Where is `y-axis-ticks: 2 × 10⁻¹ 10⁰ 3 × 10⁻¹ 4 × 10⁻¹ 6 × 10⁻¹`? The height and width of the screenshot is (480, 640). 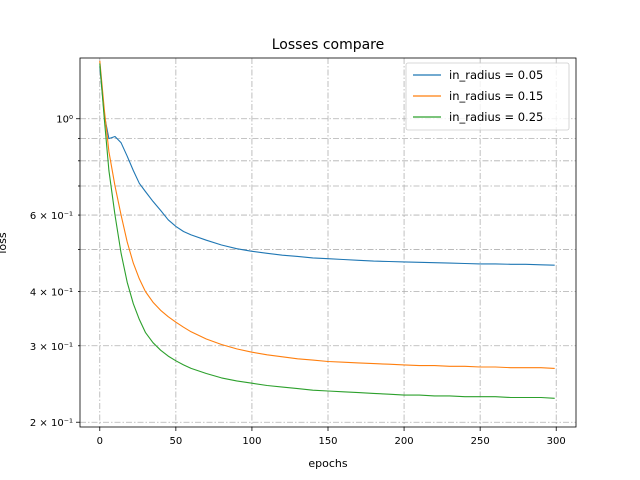 y-axis-ticks: 2 × 10⁻¹ 10⁰ 3 × 10⁻¹ 4 × 10⁻¹ 6 × 10⁻¹ is located at coordinates (55, 272).